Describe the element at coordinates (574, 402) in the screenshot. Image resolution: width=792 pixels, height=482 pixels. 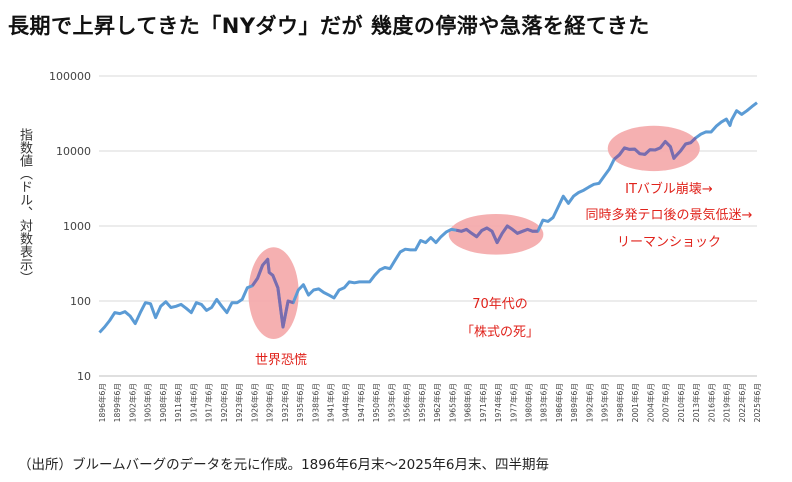
I see `x-tick-label: 1989年6月` at that location.